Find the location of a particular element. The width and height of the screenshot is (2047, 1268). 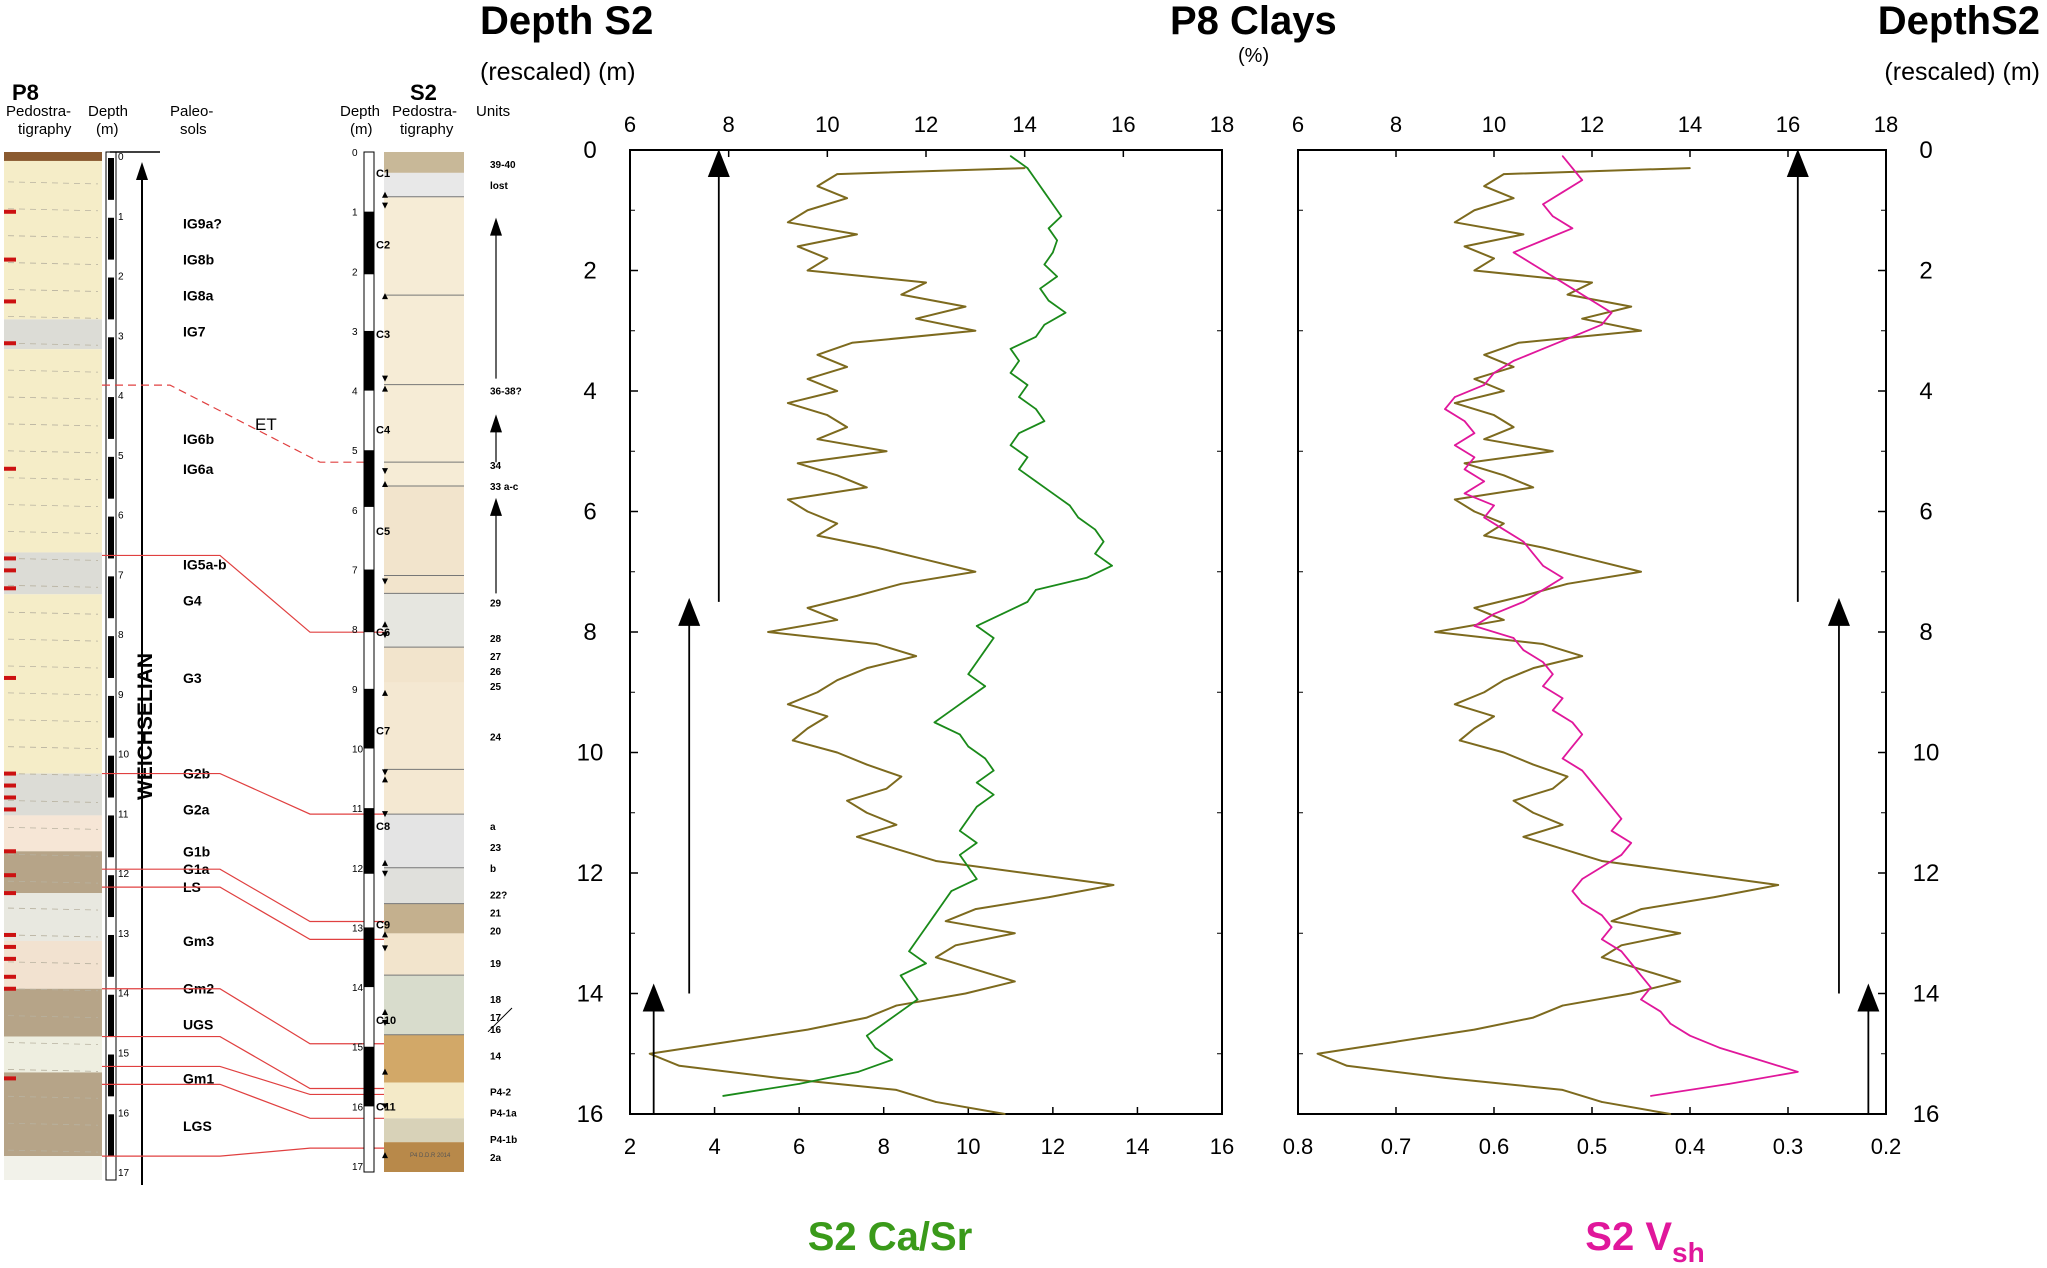

p8-depth-tick: 8 is located at coordinates (121, 635).